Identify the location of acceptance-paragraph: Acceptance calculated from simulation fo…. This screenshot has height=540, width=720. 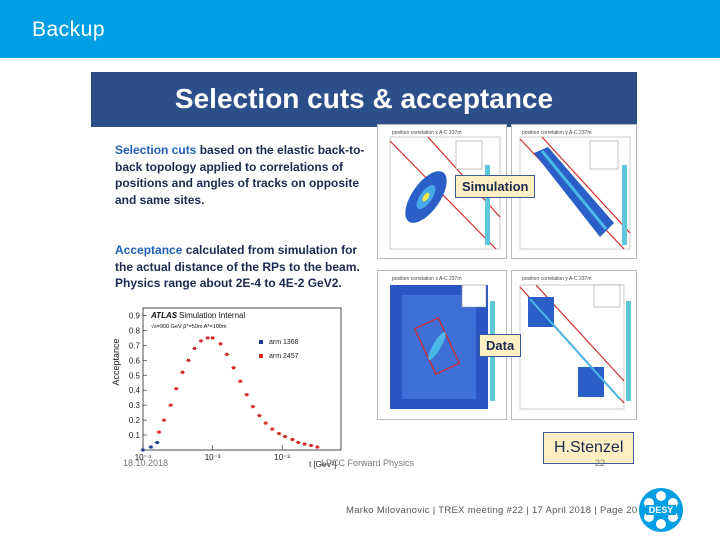
(240, 267).